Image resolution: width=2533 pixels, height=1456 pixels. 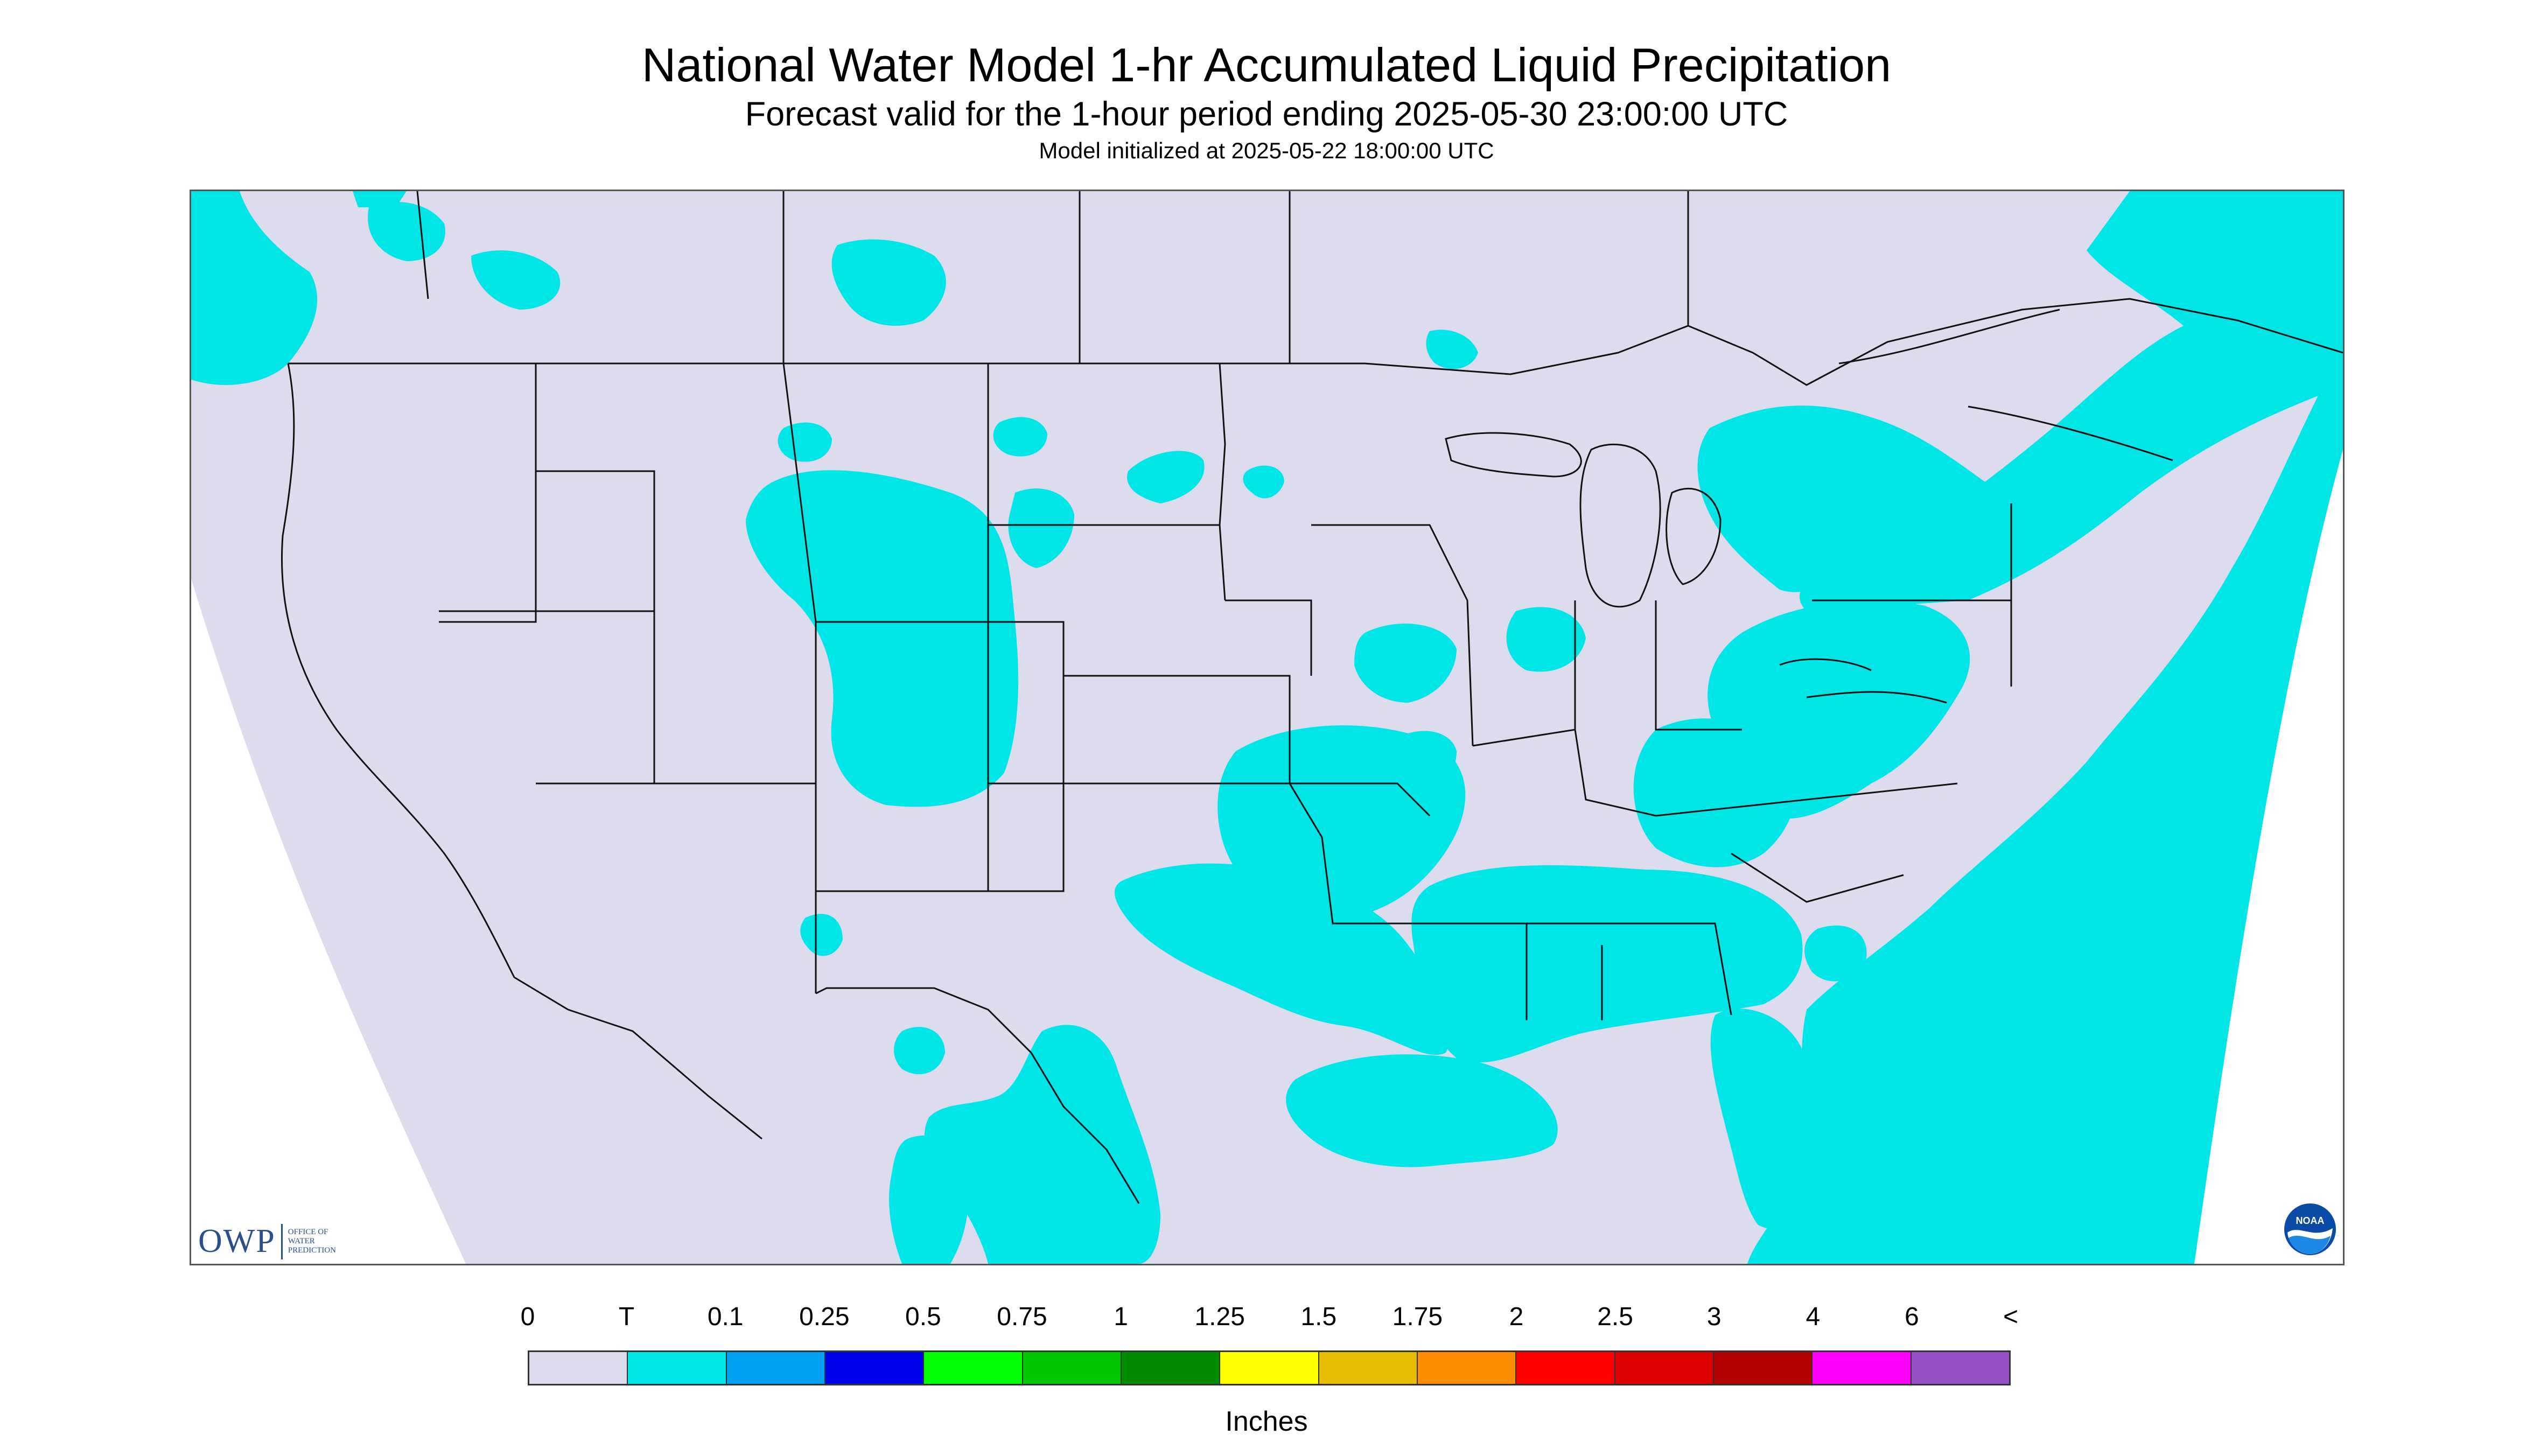 What do you see at coordinates (1422, 760) in the screenshot?
I see `precip-region-iowa` at bounding box center [1422, 760].